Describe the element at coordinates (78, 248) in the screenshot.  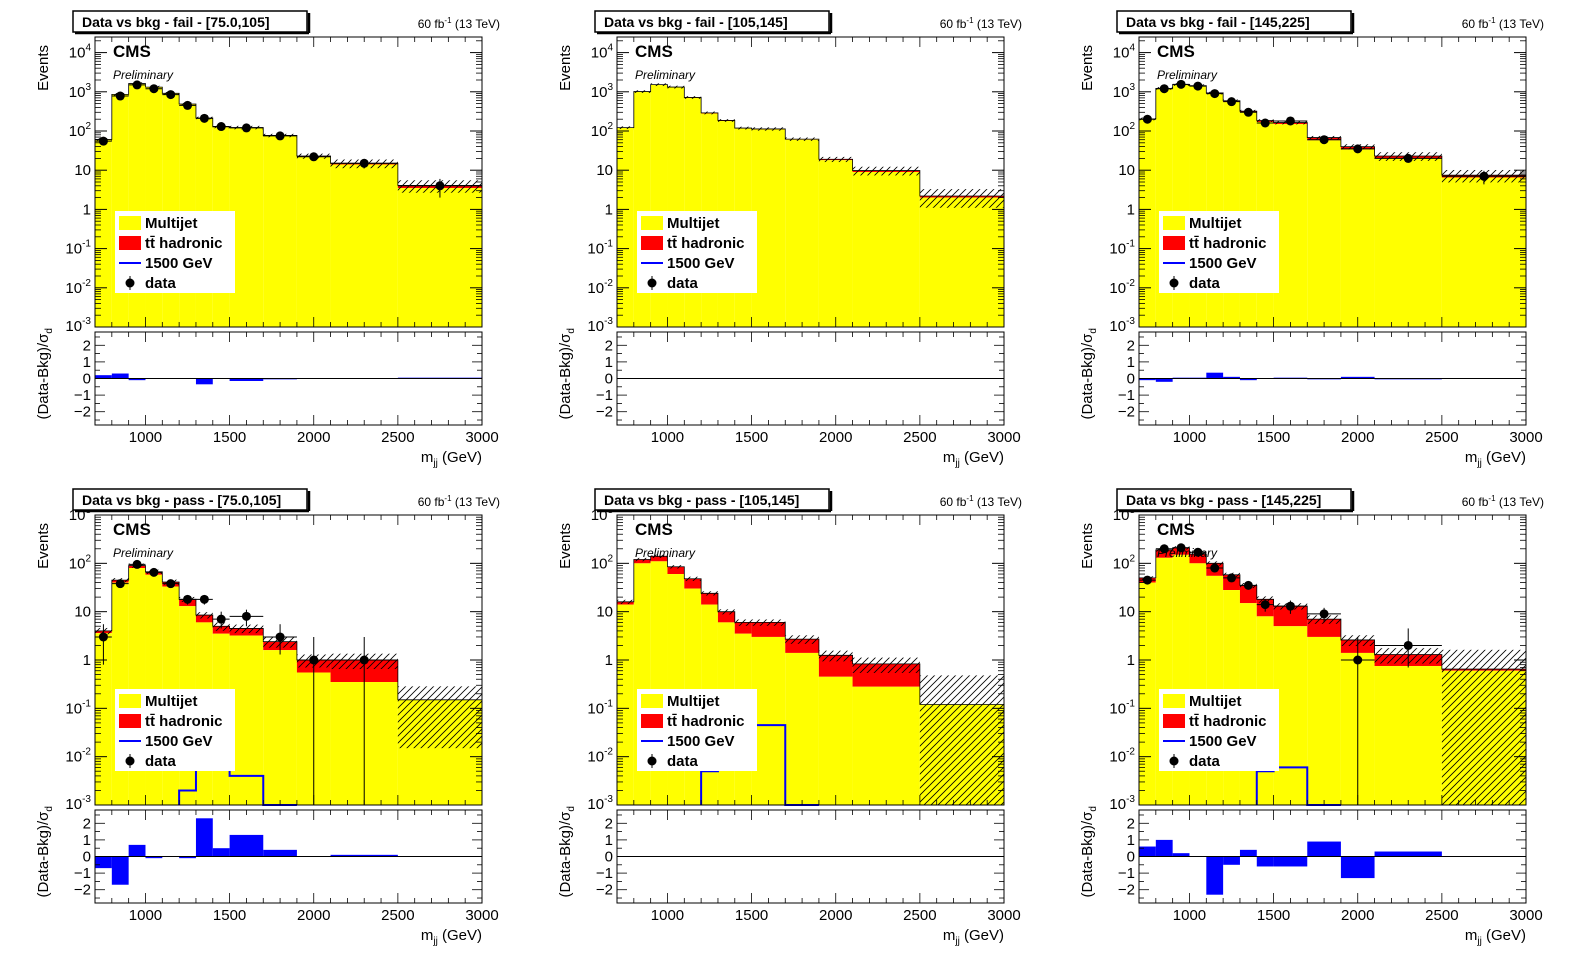
I see `y-tick-label: 10⁻¹` at that location.